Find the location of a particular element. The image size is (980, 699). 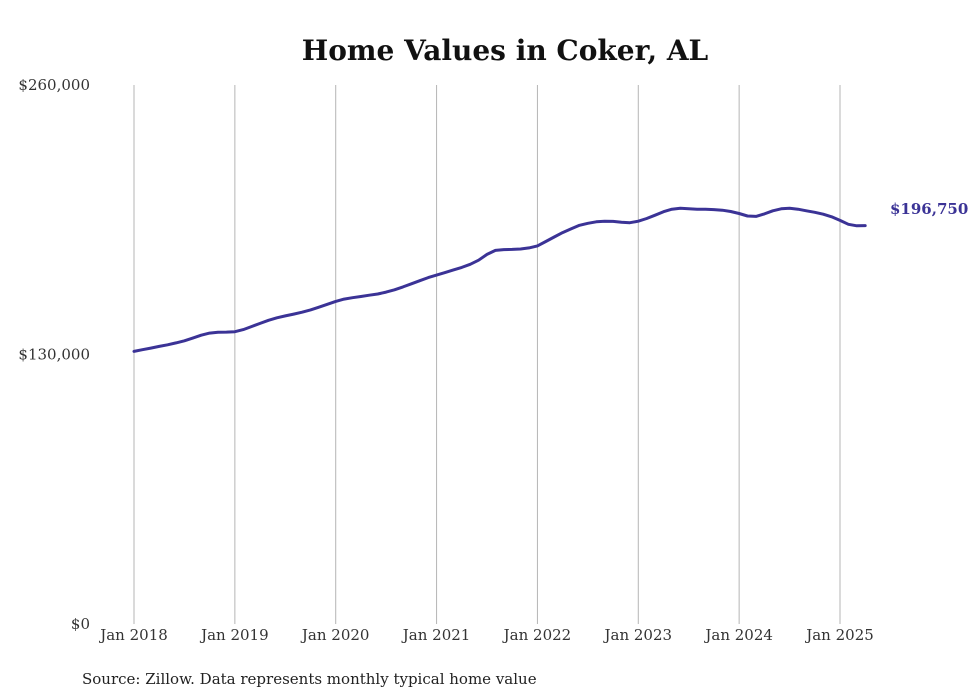

x-tick-label: Jan 2023 is located at coordinates (638, 635).